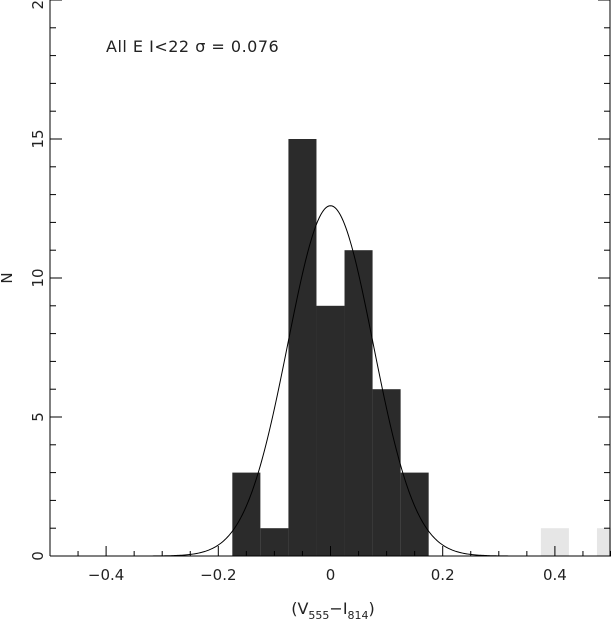 Image resolution: width=611 pixels, height=634 pixels. Describe the element at coordinates (38, 556) in the screenshot. I see `y-tick-label: 0` at that location.